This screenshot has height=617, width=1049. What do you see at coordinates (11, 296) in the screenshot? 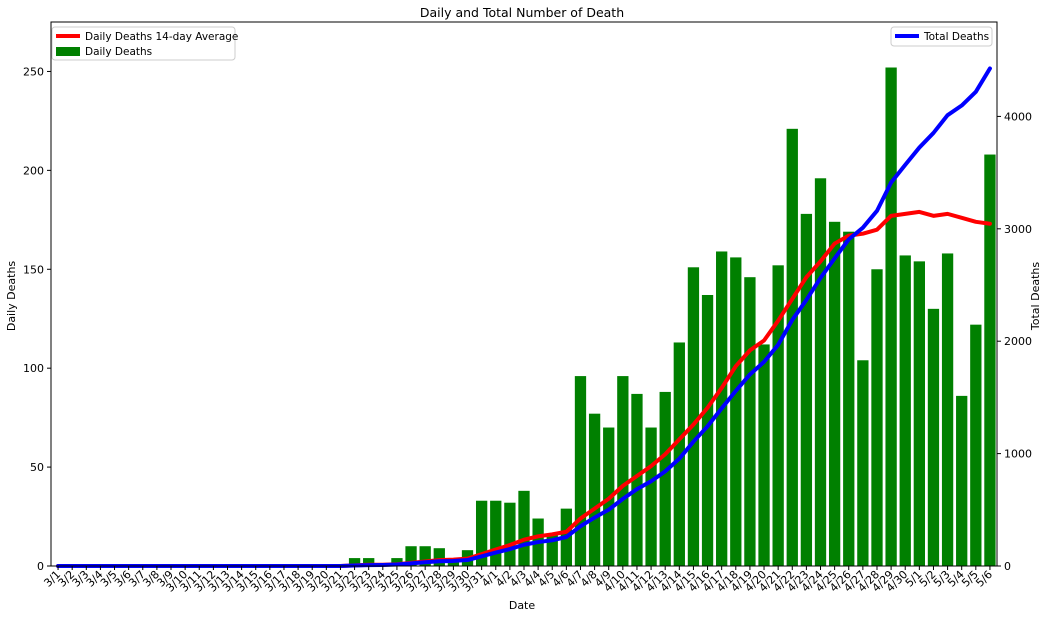
I see `y-axis-label: Daily Deaths` at bounding box center [11, 296].